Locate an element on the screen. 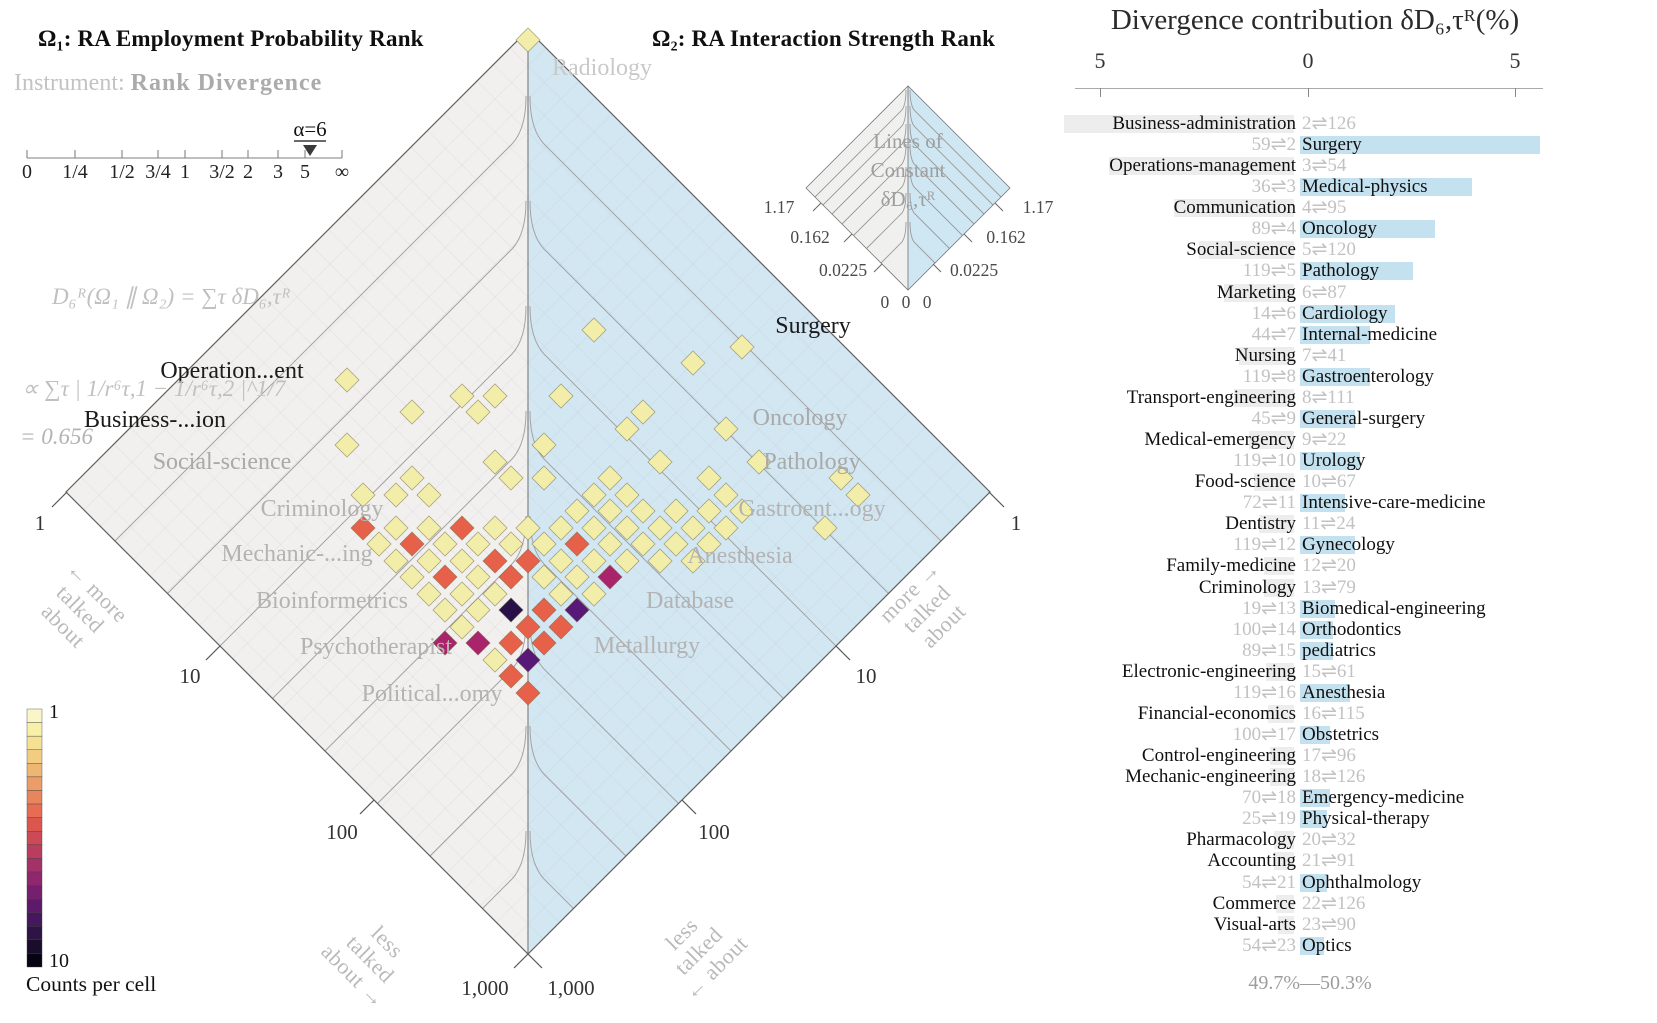 This screenshot has height=1023, width=1657. contribution-rank-pair: 54⇌23 is located at coordinates (1269, 945).